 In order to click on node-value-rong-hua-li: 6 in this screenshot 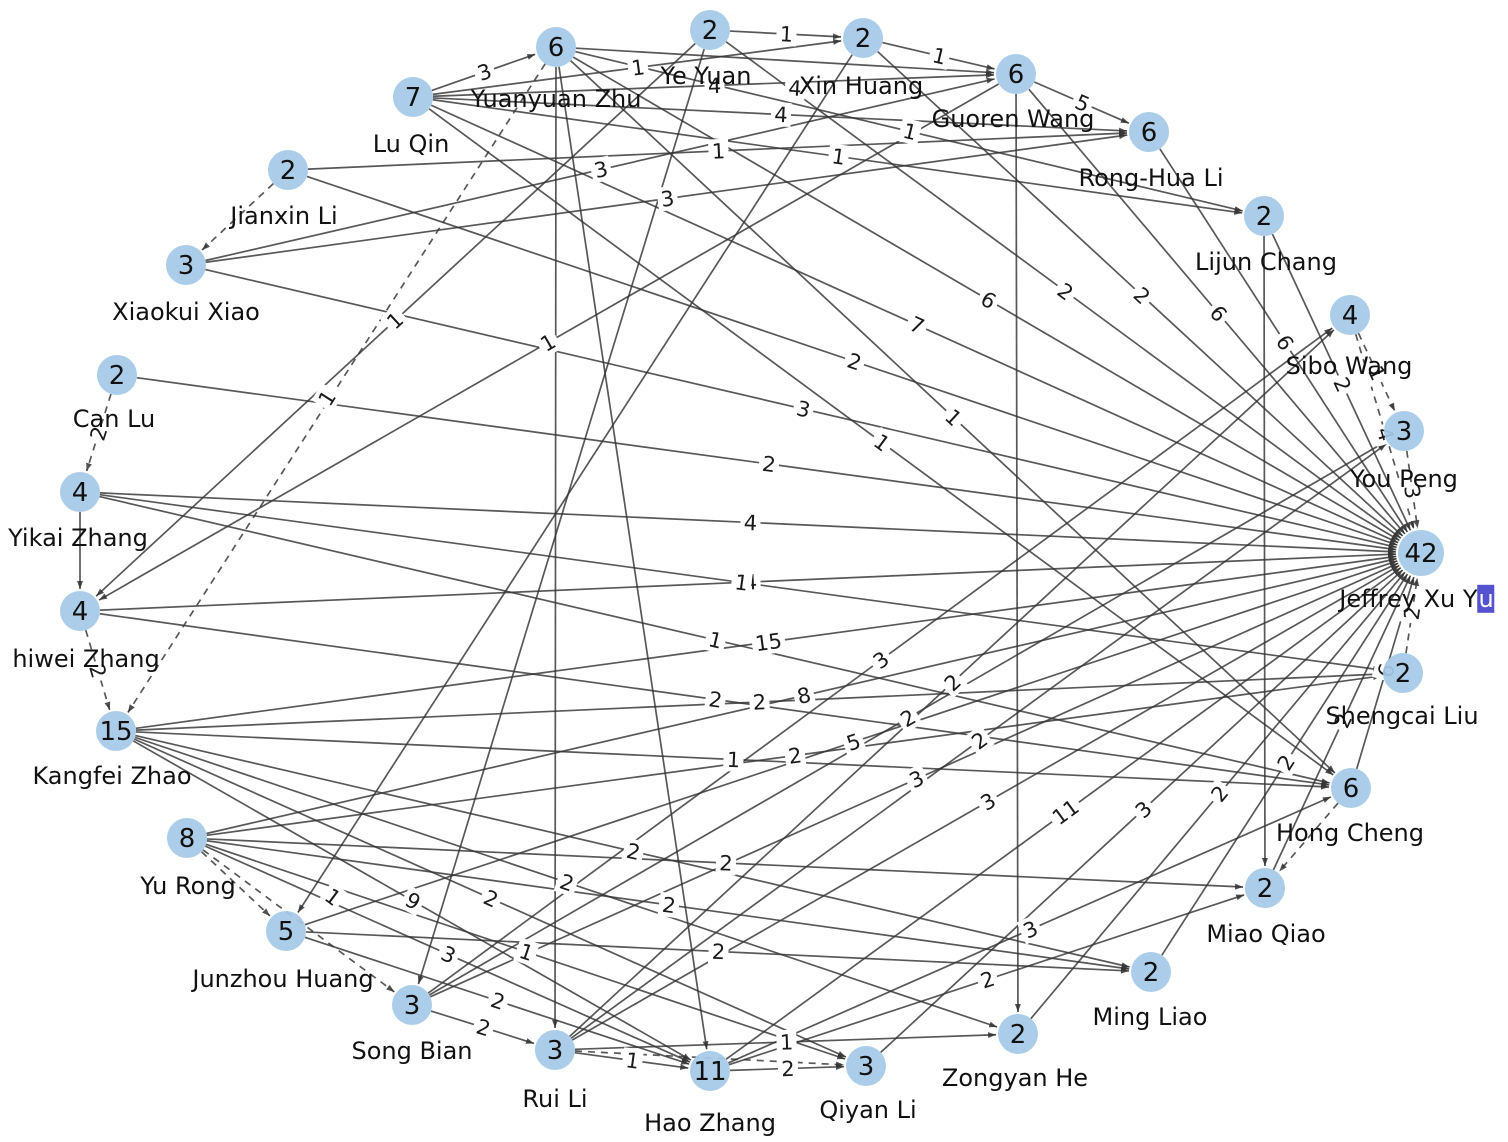, I will do `click(1149, 133)`.